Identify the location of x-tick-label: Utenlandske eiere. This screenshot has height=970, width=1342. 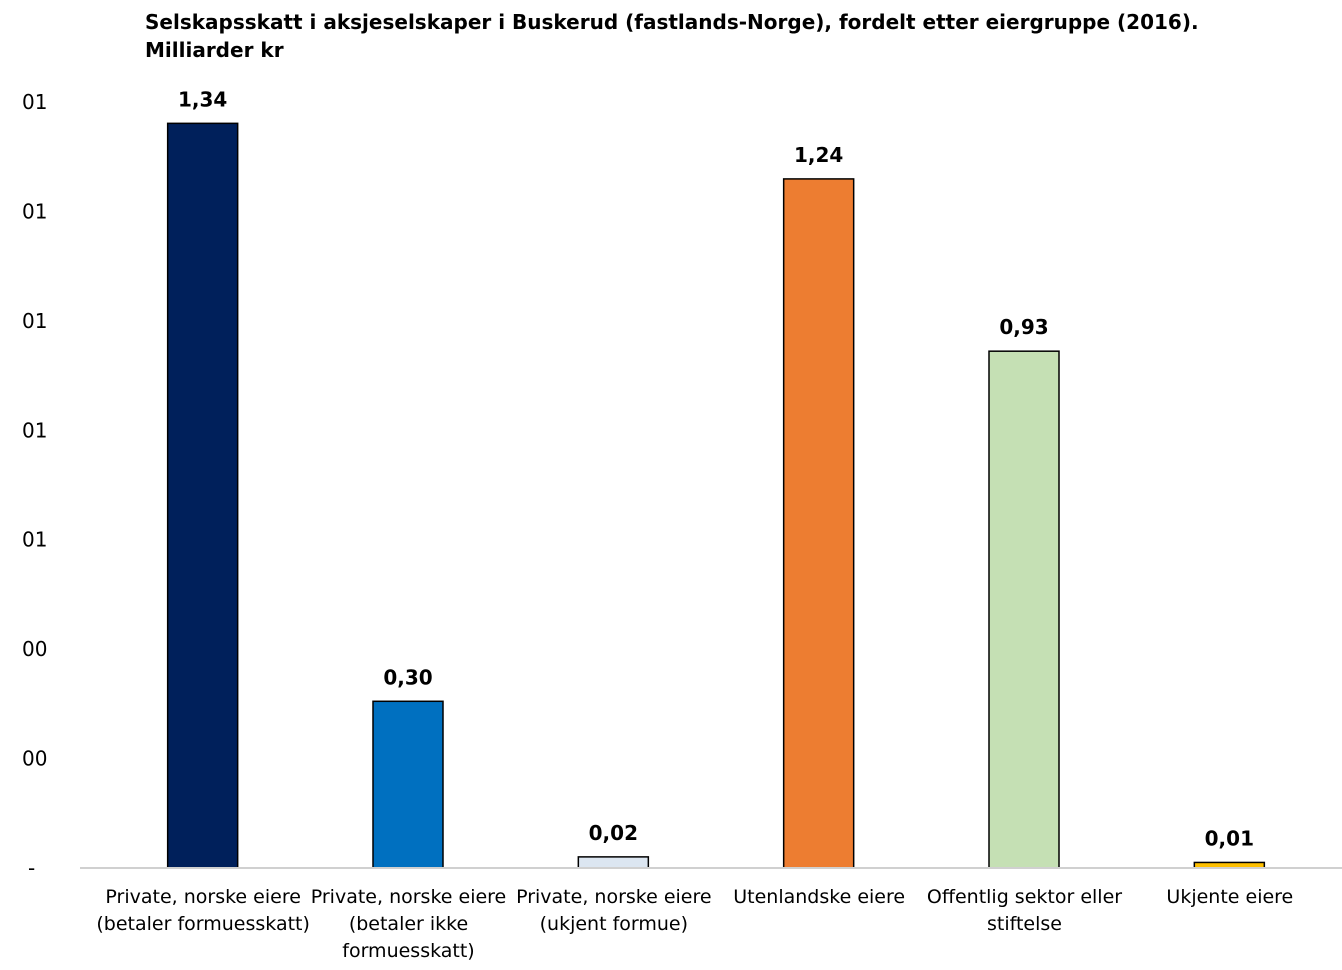
(819, 897).